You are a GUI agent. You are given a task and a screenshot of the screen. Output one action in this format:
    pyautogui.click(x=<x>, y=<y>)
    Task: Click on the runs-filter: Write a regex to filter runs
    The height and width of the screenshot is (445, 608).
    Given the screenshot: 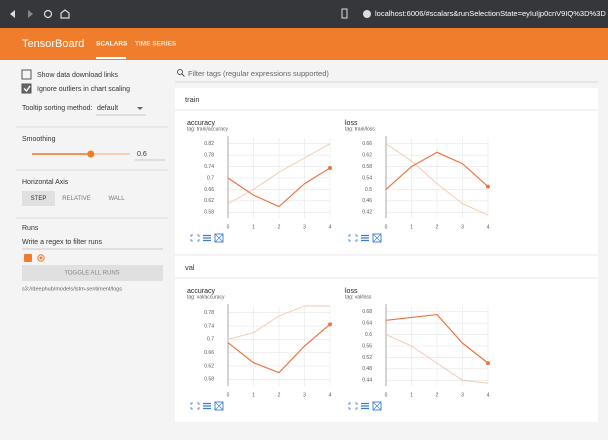 What is the action you would take?
    pyautogui.click(x=62, y=242)
    